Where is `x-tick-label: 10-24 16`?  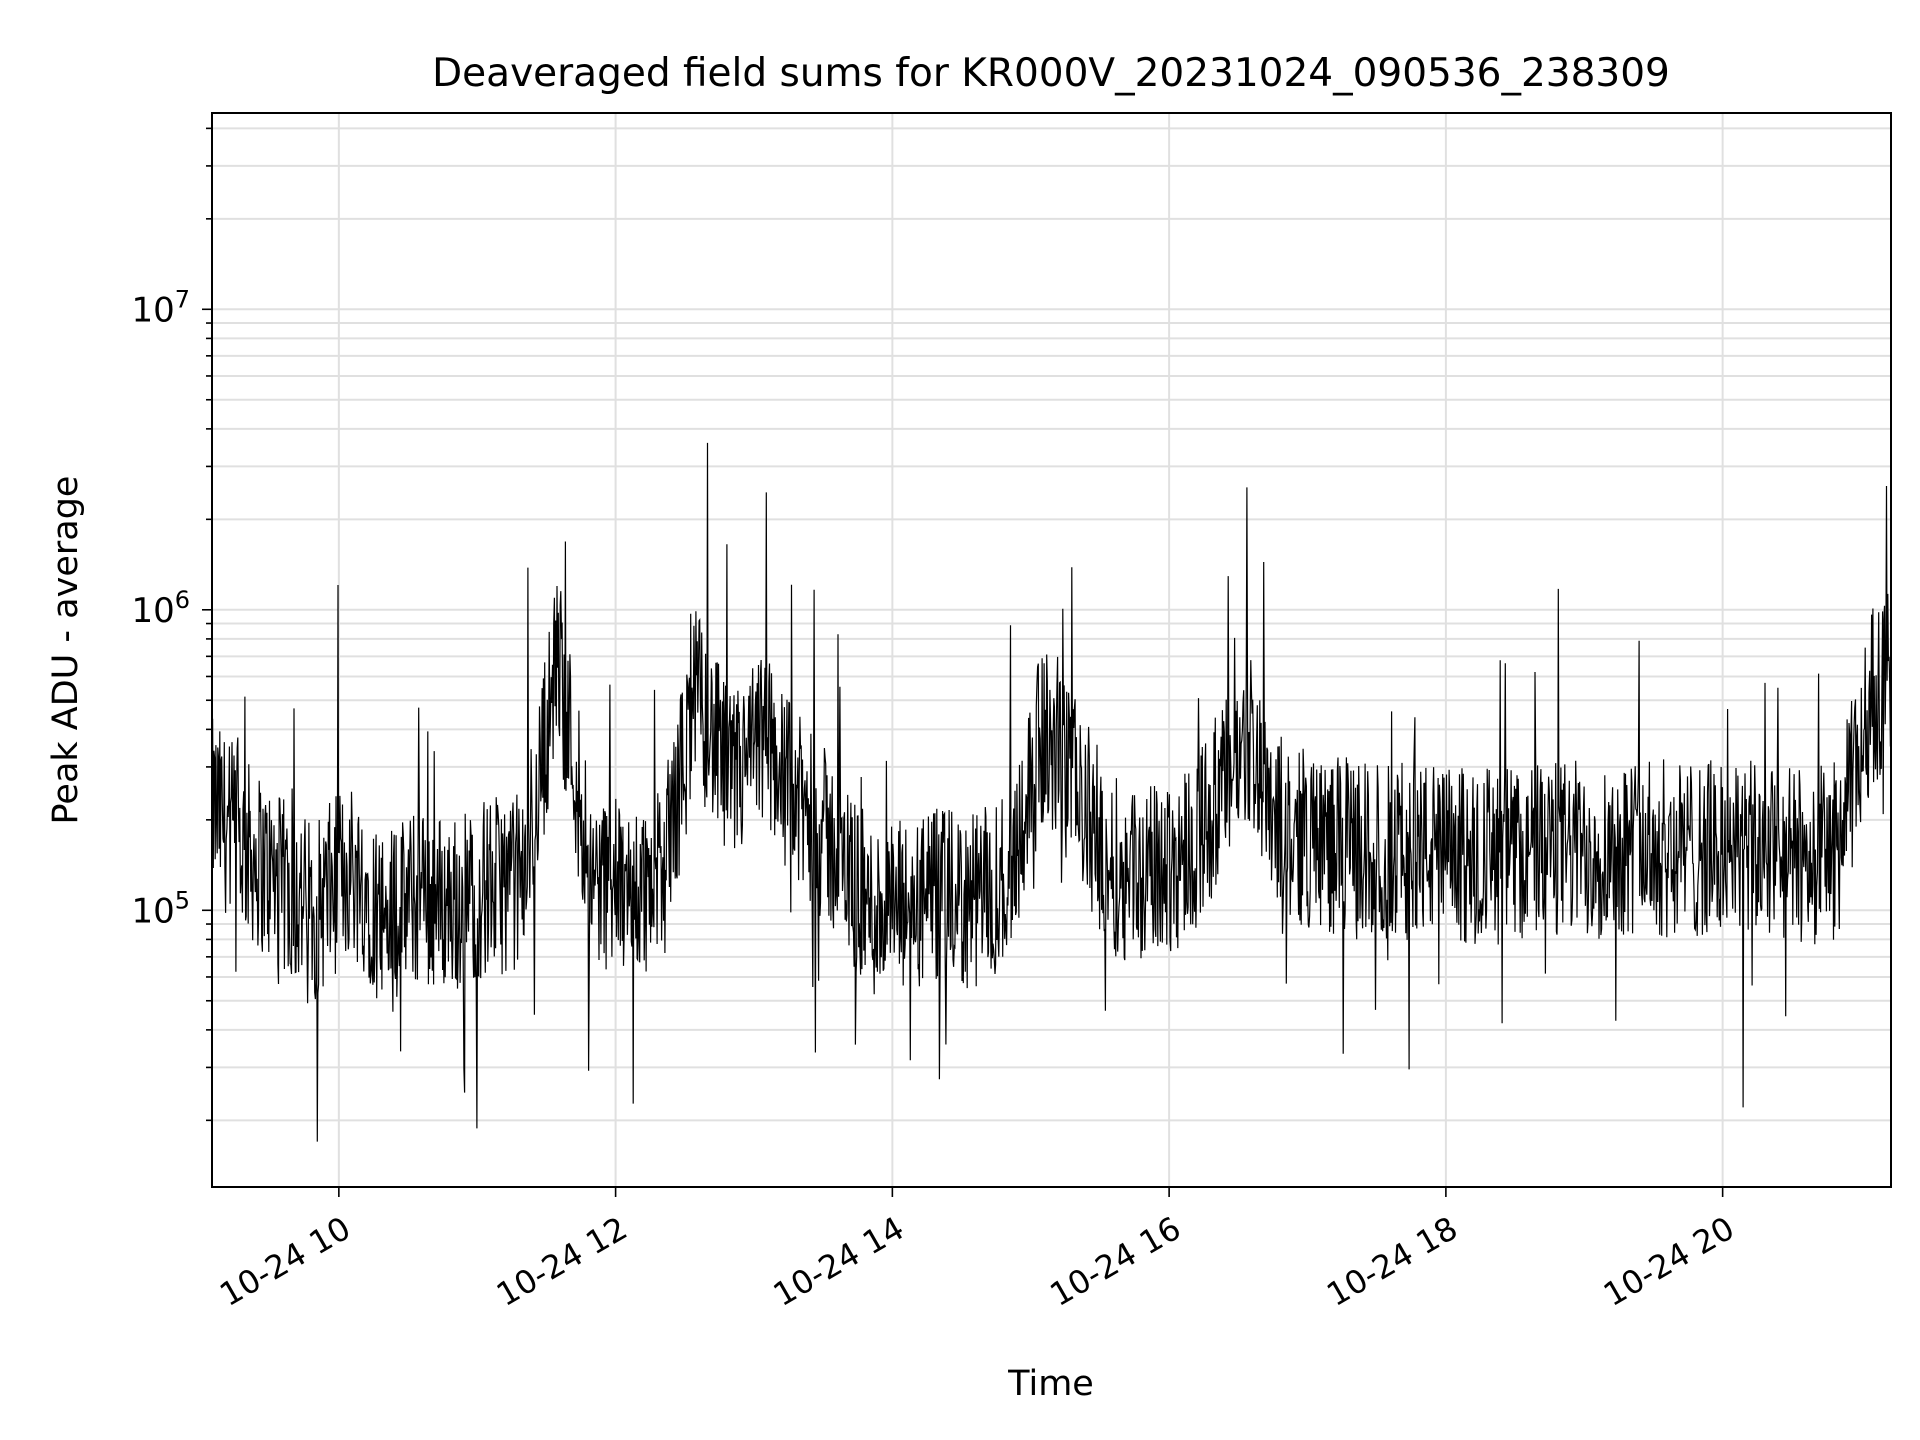
x-tick-label: 10-24 16 is located at coordinates (1116, 1261).